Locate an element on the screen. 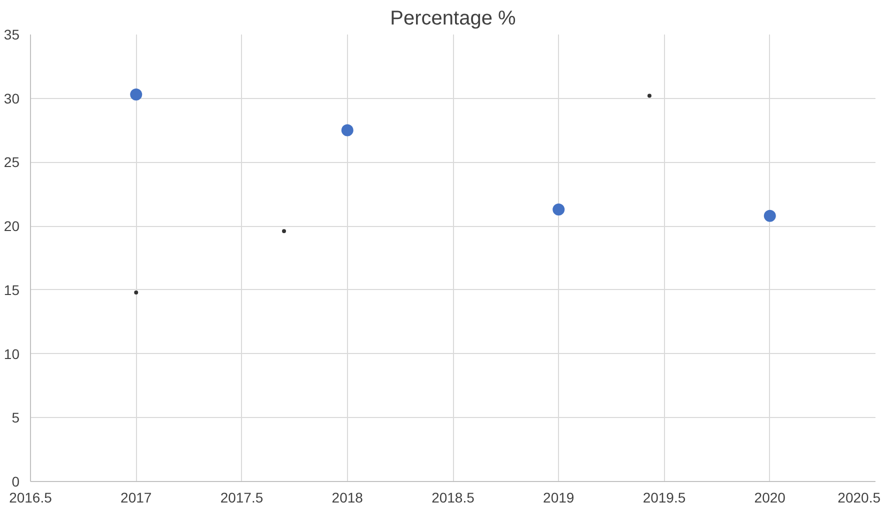  y-tick-label: 20 is located at coordinates (12, 226).